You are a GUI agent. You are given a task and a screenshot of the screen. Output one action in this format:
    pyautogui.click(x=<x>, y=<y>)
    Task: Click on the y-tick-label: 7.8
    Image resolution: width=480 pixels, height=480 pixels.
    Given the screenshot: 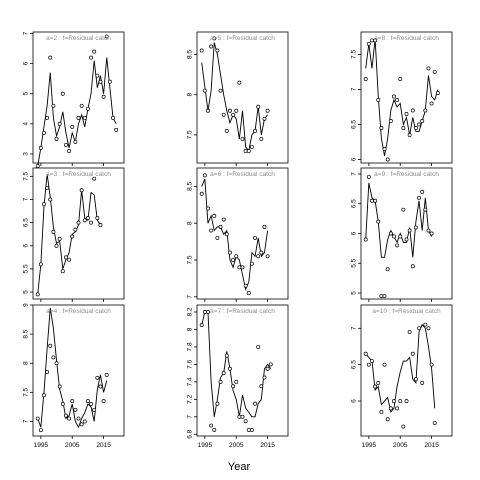 What is the action you would take?
    pyautogui.click(x=190, y=346)
    